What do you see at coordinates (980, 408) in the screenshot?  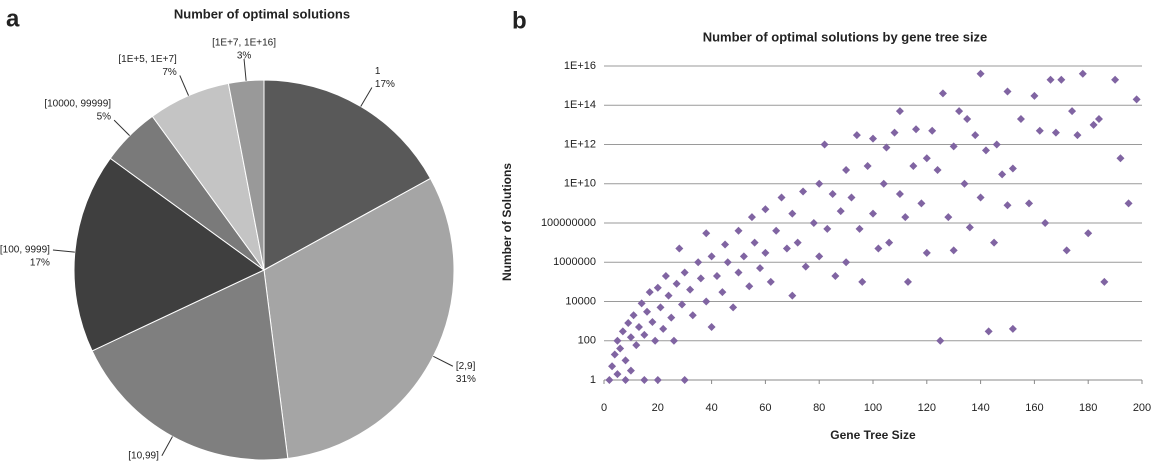 I see `x-tick-label: 140` at bounding box center [980, 408].